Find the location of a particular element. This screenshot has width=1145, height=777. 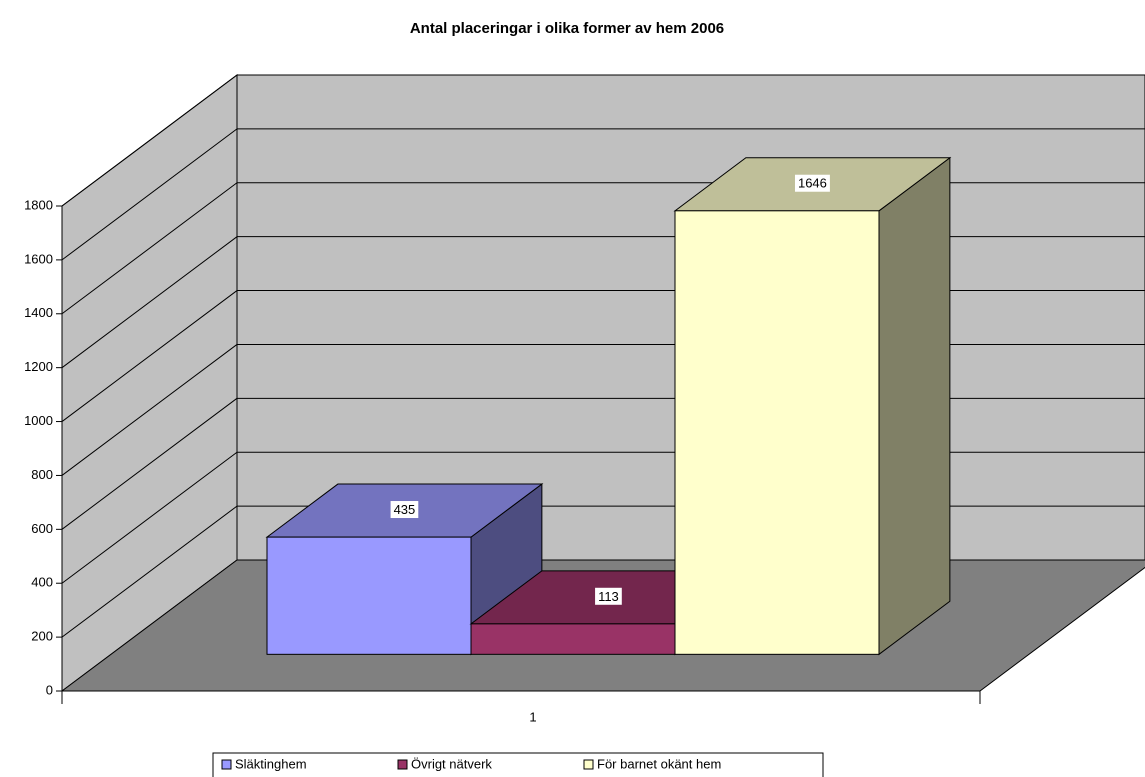

legend-label: Övrigt nätverk is located at coordinates (451, 763).